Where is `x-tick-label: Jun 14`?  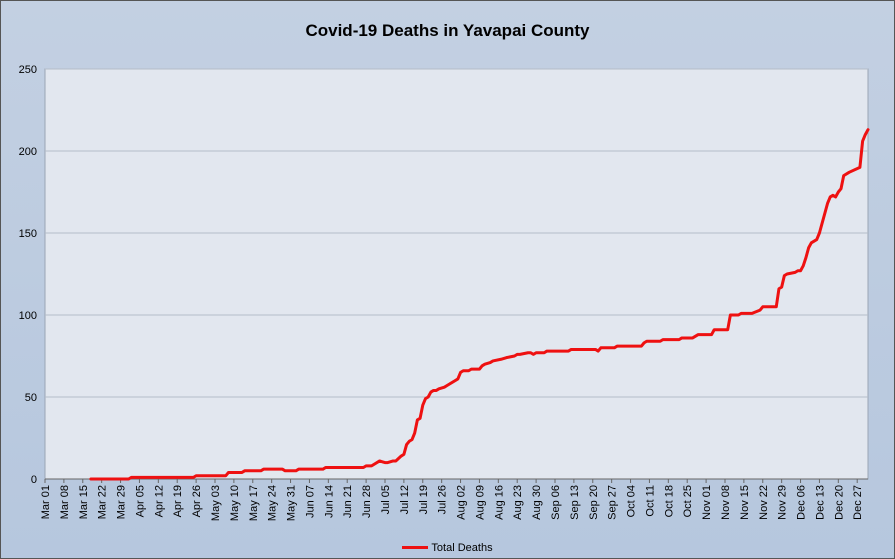
x-tick-label: Jun 14 is located at coordinates (329, 501).